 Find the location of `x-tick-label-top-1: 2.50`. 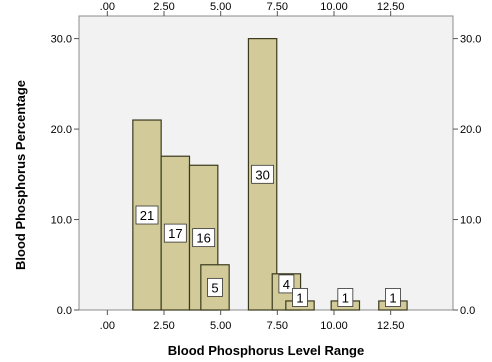

x-tick-label-top-1: 2.50 is located at coordinates (163, 7).